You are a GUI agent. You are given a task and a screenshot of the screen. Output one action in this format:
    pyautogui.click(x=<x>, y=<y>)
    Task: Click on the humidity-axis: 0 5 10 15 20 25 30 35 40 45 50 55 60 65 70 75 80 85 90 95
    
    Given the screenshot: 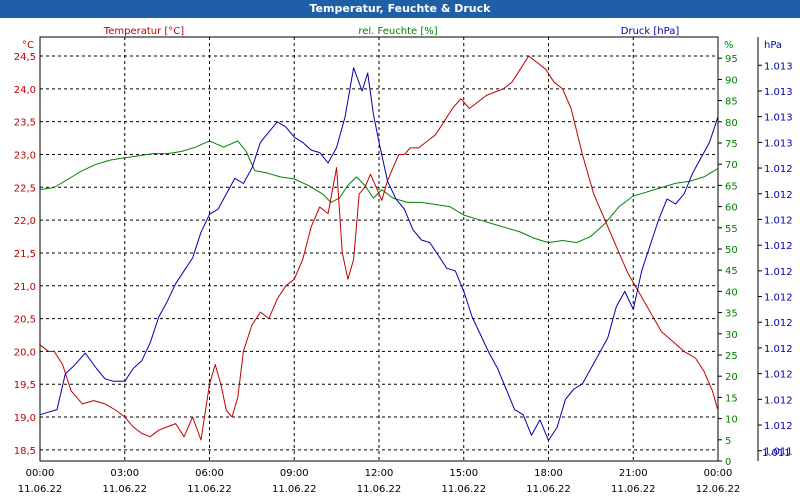 What is the action you would take?
    pyautogui.click(x=728, y=261)
    